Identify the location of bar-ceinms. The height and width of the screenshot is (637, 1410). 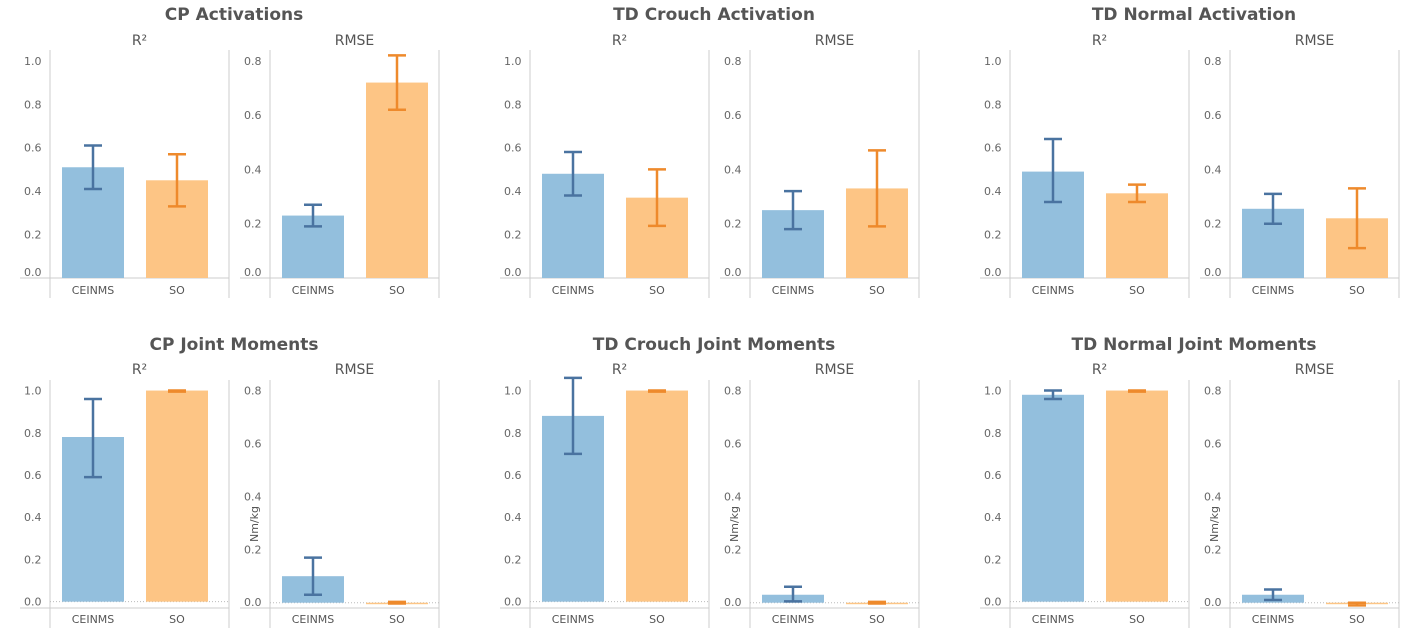
(1053, 498).